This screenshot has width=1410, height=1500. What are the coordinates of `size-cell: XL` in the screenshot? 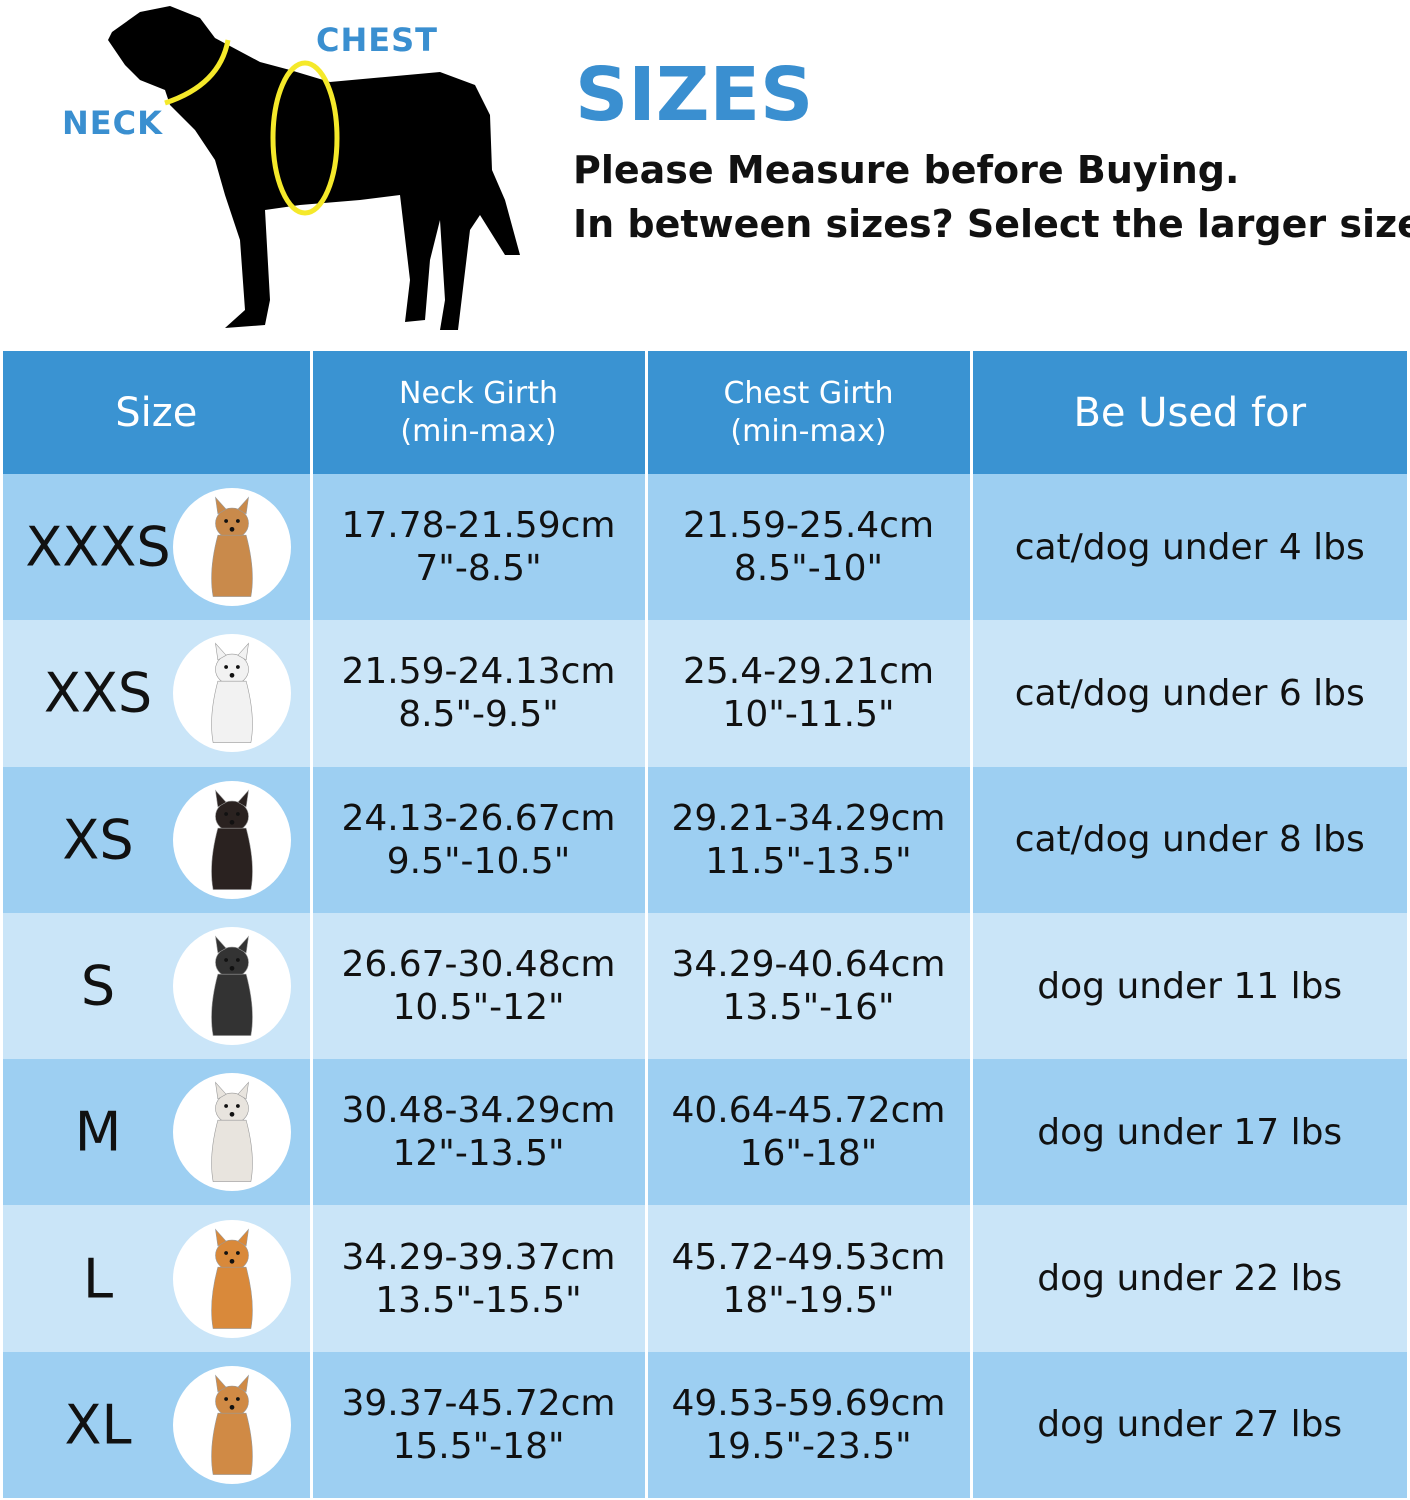 It's located at (157, 1425).